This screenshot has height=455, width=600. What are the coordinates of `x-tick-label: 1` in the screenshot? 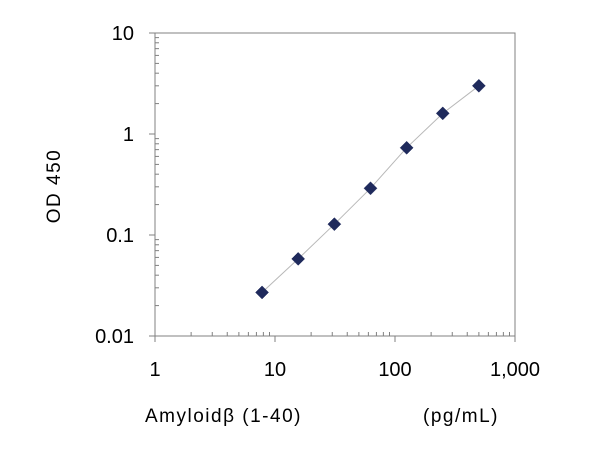 It's located at (154, 370).